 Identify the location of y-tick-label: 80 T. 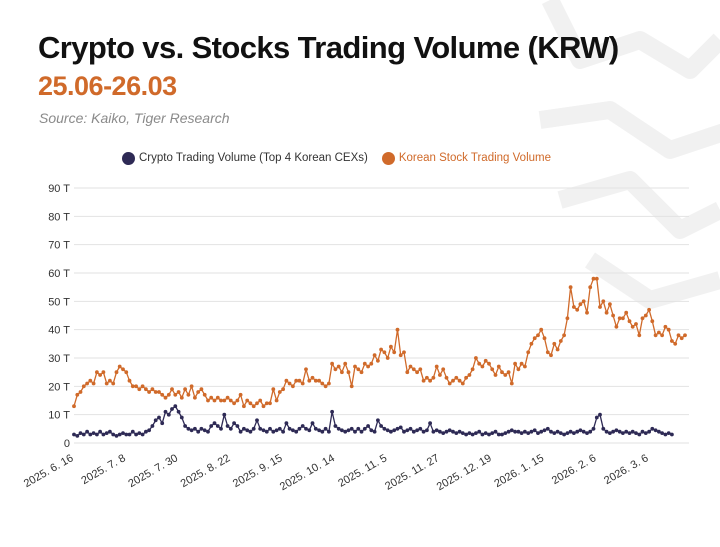
(59, 217).